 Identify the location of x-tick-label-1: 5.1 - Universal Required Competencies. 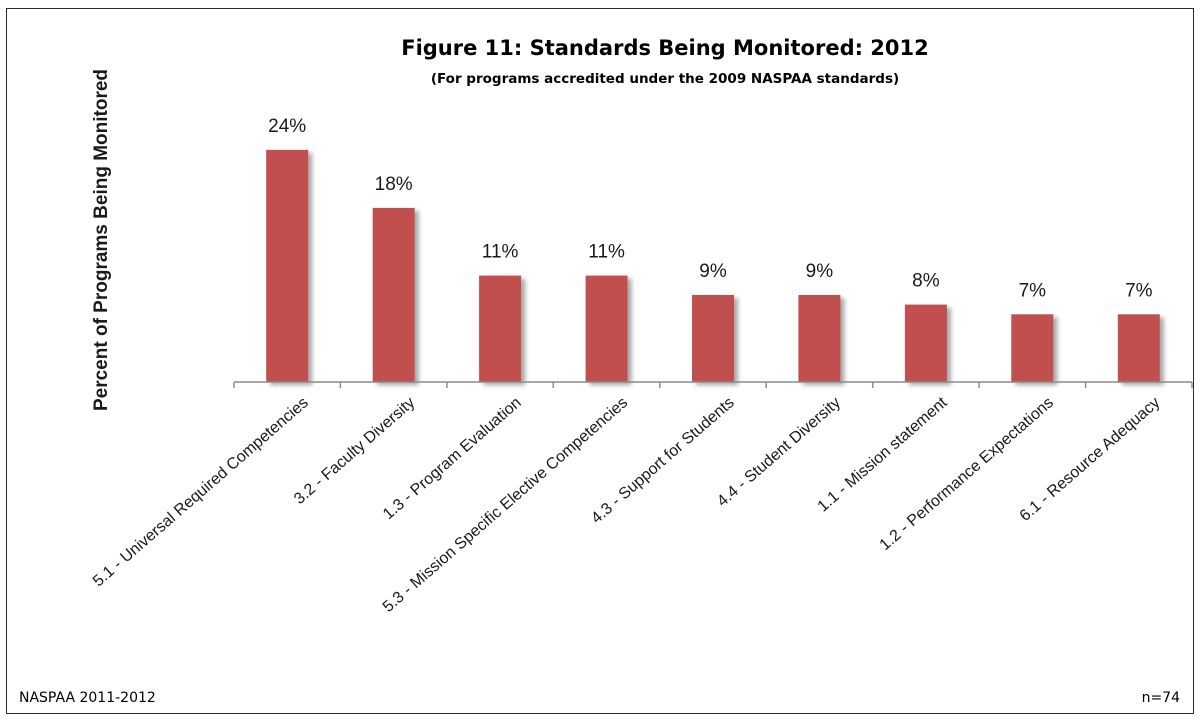
(201, 492).